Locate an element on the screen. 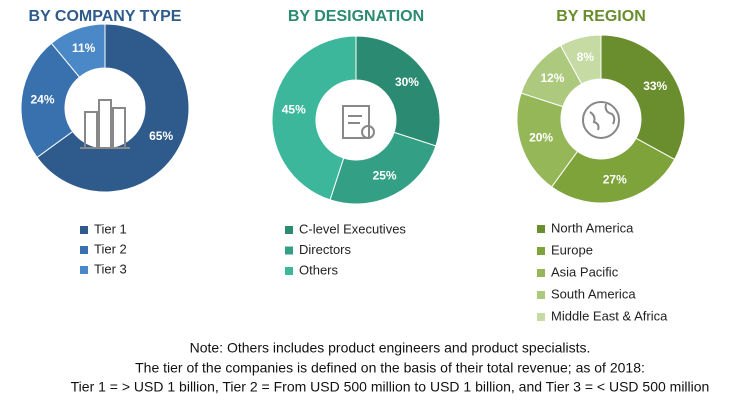 The height and width of the screenshot is (403, 742). legend-label: South America is located at coordinates (593, 293).